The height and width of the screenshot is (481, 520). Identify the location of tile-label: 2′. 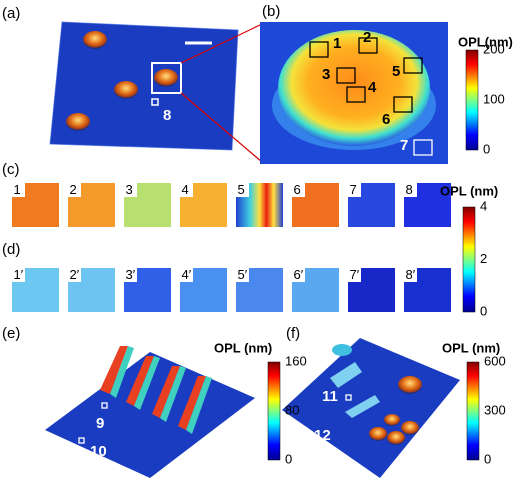
(75, 274).